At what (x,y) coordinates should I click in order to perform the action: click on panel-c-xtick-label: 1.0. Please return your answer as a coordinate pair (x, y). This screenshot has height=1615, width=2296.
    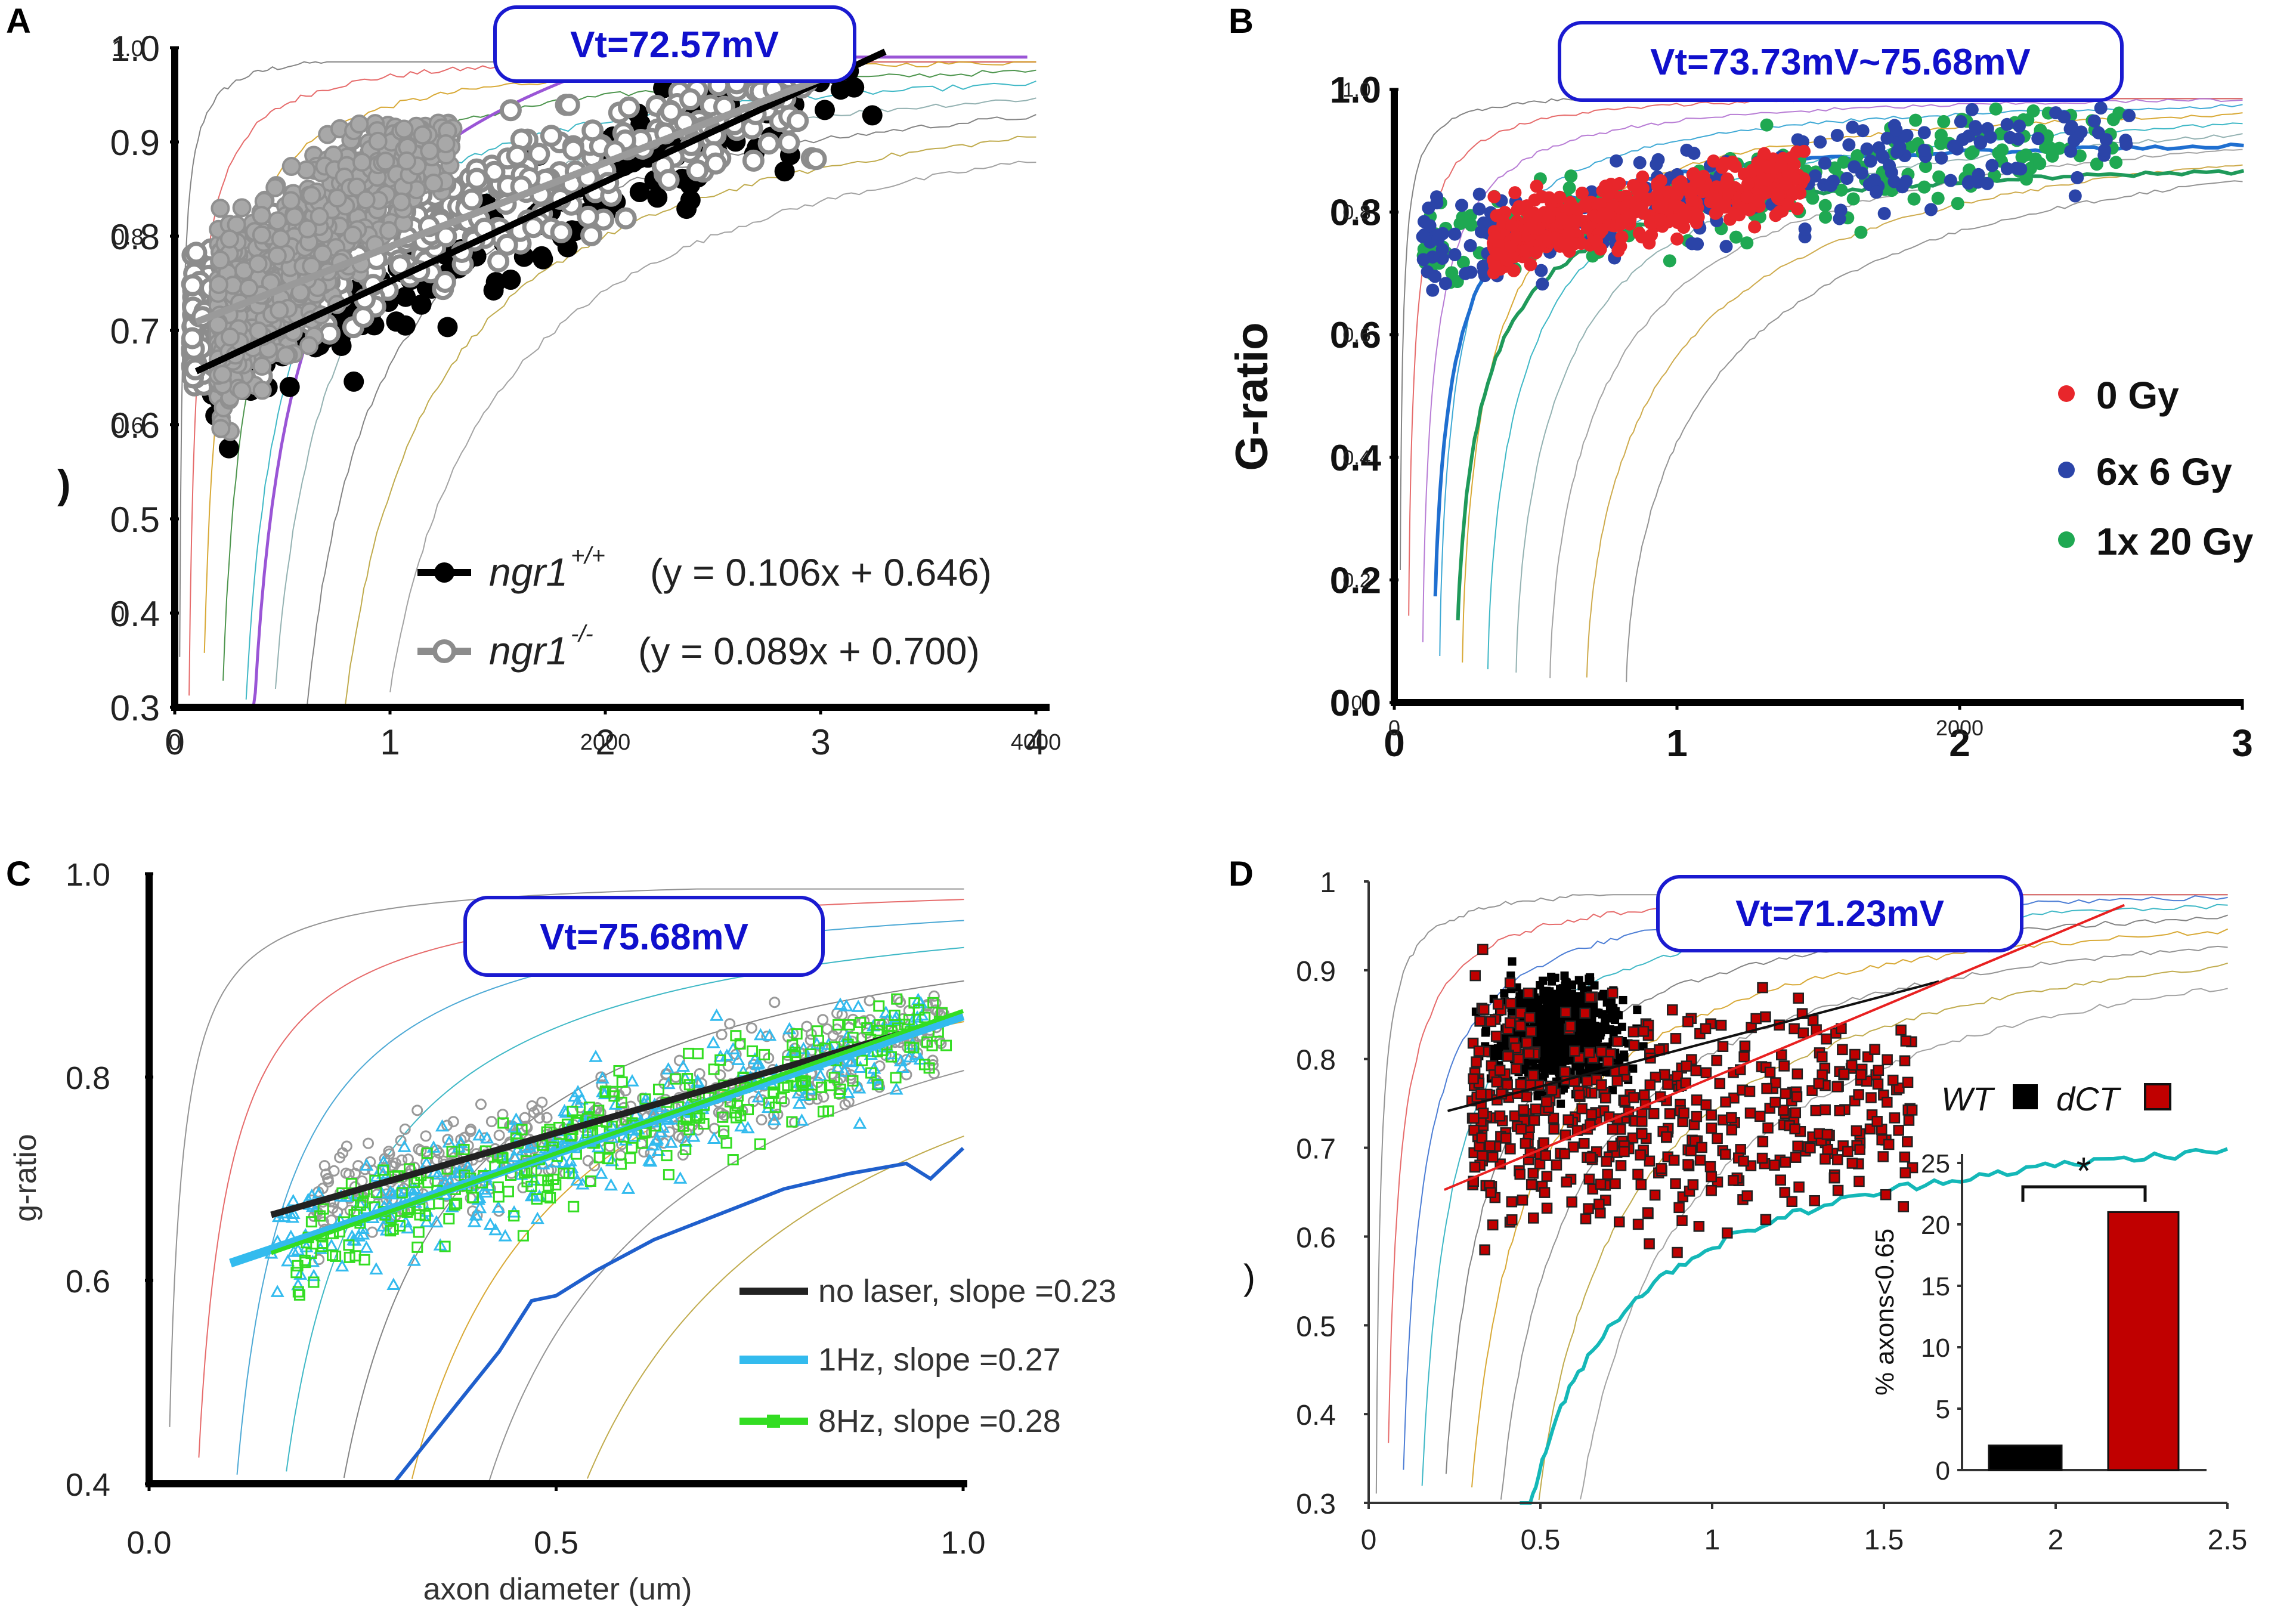
    Looking at the image, I should click on (962, 1543).